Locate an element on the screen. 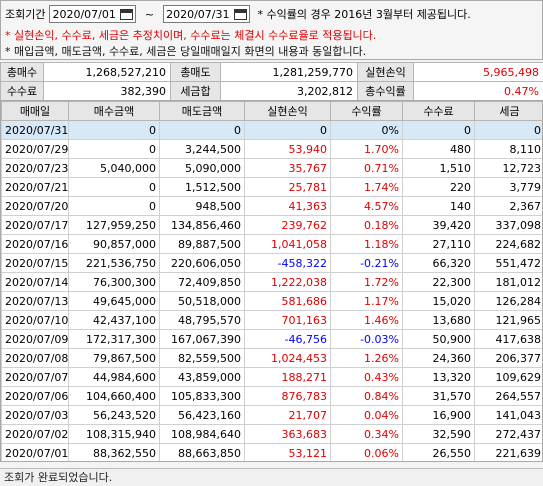 The height and width of the screenshot is (486, 543). column-header-buy-amount: 매수금액 is located at coordinates (114, 111).